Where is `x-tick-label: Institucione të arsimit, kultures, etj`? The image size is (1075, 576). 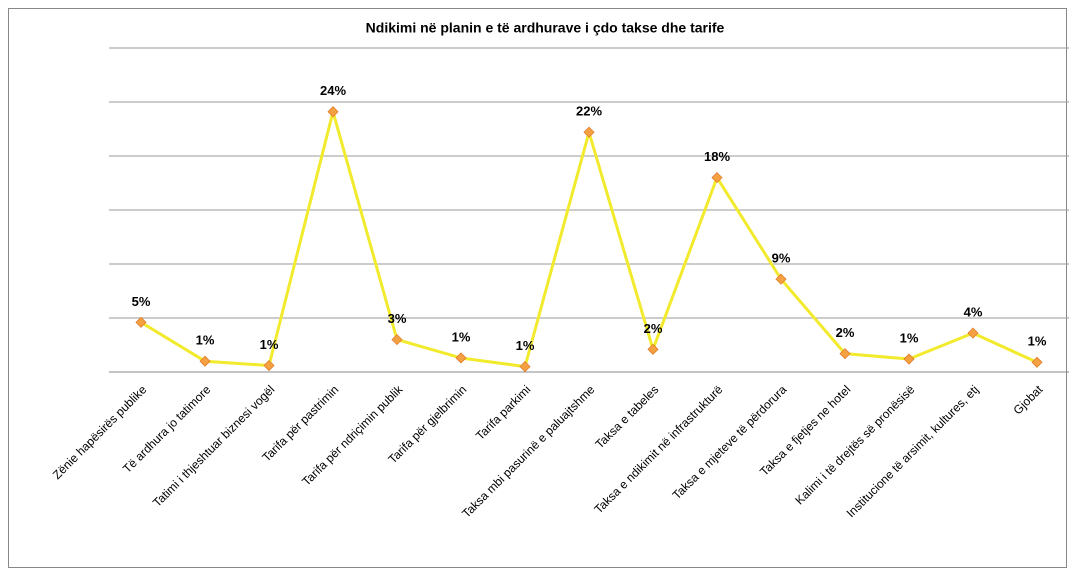
x-tick-label: Institucione të arsimit, kultures, etj is located at coordinates (913, 451).